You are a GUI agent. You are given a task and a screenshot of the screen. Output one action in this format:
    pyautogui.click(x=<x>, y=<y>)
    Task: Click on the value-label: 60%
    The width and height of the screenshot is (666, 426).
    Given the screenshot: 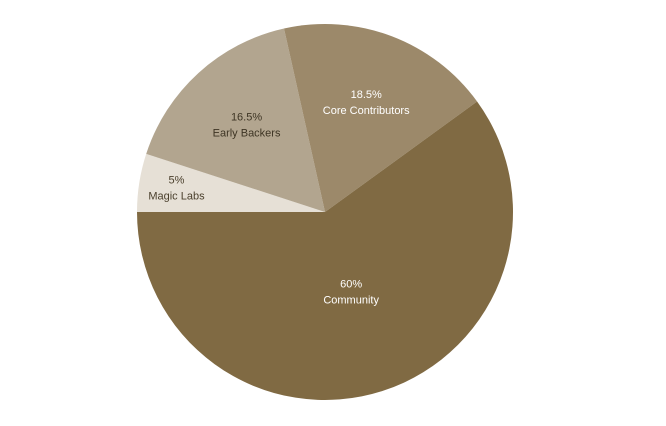 What is the action you would take?
    pyautogui.click(x=351, y=284)
    